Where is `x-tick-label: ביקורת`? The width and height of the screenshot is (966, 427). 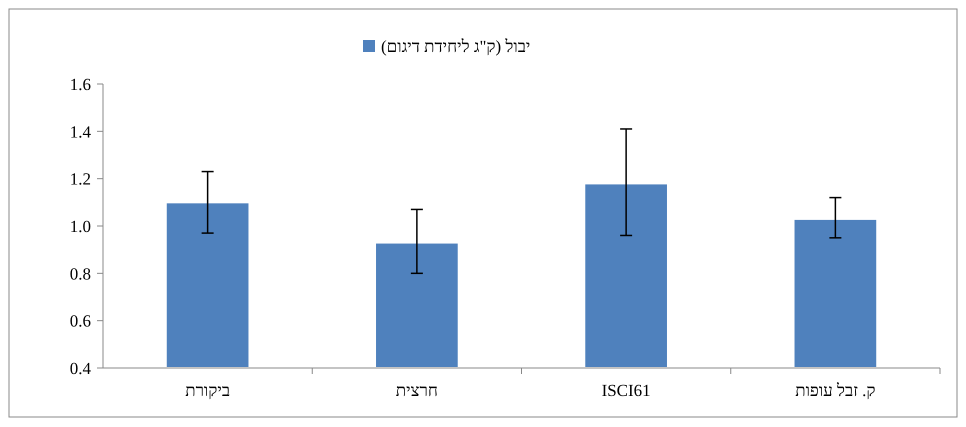 x-tick-label: ביקורת is located at coordinates (207, 390).